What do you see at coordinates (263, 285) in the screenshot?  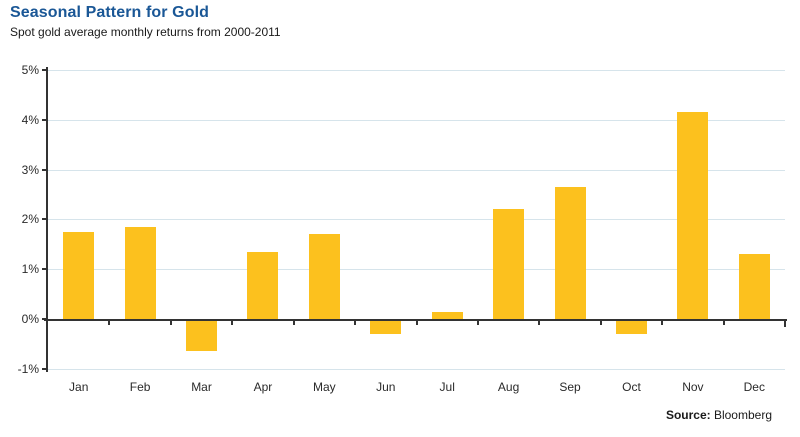 I see `bar-Apr` at bounding box center [263, 285].